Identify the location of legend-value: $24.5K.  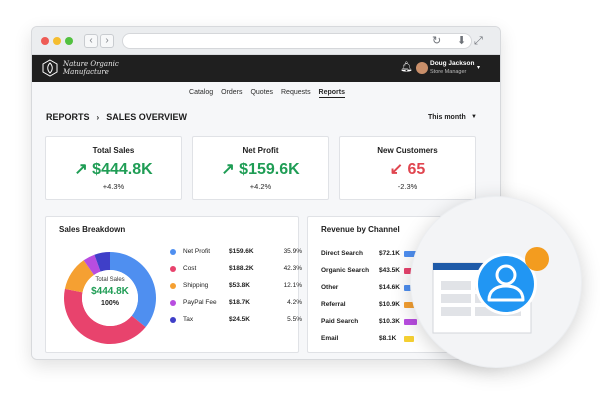
(239, 319).